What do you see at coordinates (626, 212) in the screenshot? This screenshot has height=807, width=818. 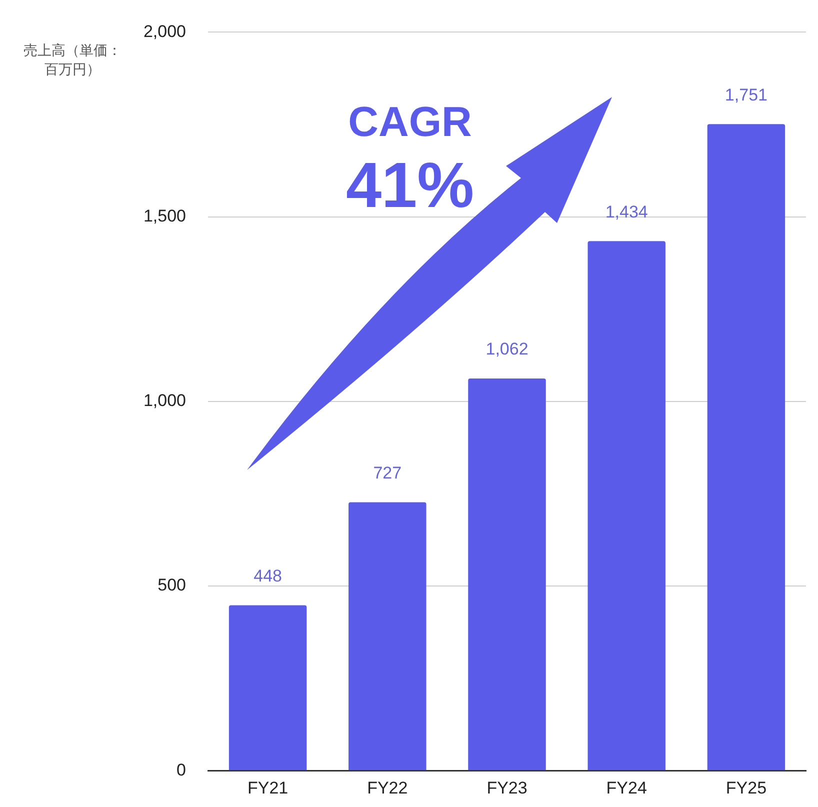 I see `data-label: 1,434` at bounding box center [626, 212].